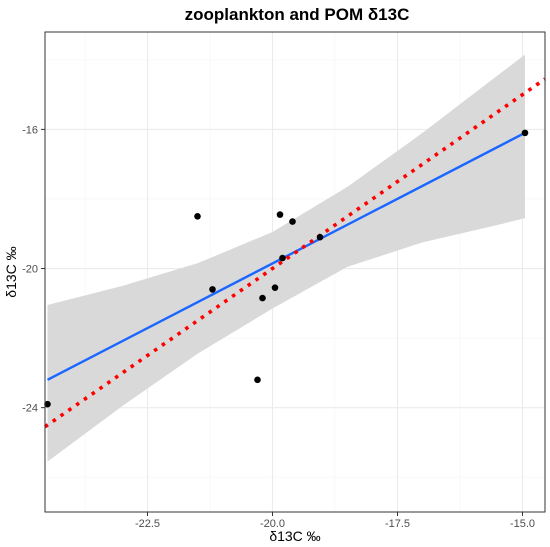 The width and height of the screenshot is (550, 547). Describe the element at coordinates (30, 409) in the screenshot. I see `y-tick-label: -24` at that location.